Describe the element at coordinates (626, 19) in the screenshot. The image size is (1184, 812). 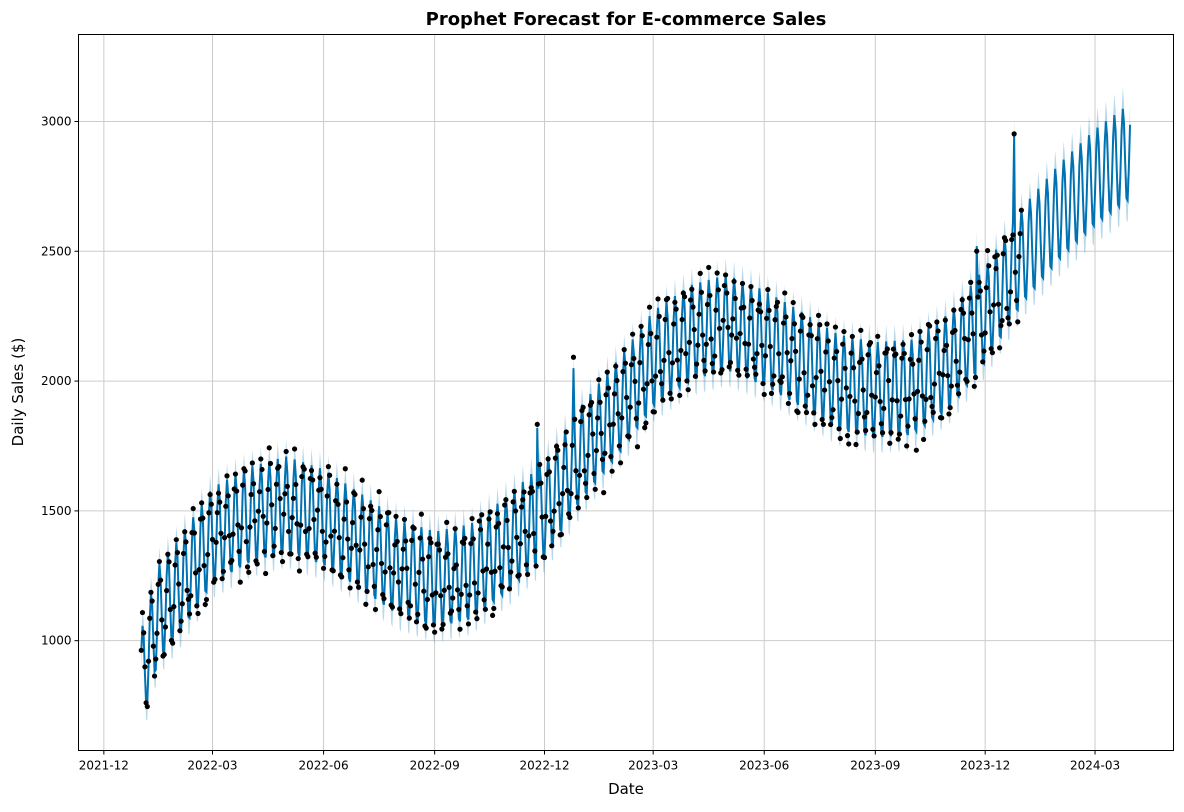
I see `chart-title: Prophet Forecast for E-commerce Sales` at that location.